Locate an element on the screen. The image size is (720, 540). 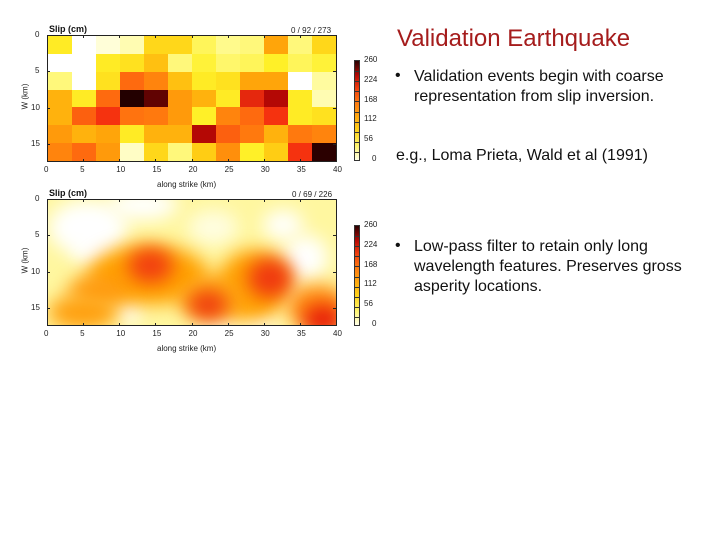
top-plot-stats: 0 / 92 / 273 is located at coordinates (311, 30).